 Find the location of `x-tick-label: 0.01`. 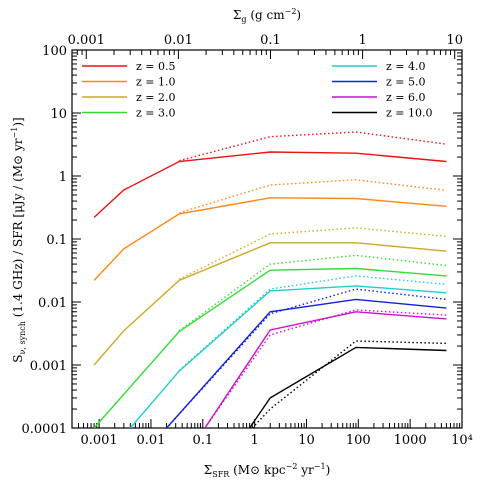

x-tick-label: 0.01 is located at coordinates (150, 440).